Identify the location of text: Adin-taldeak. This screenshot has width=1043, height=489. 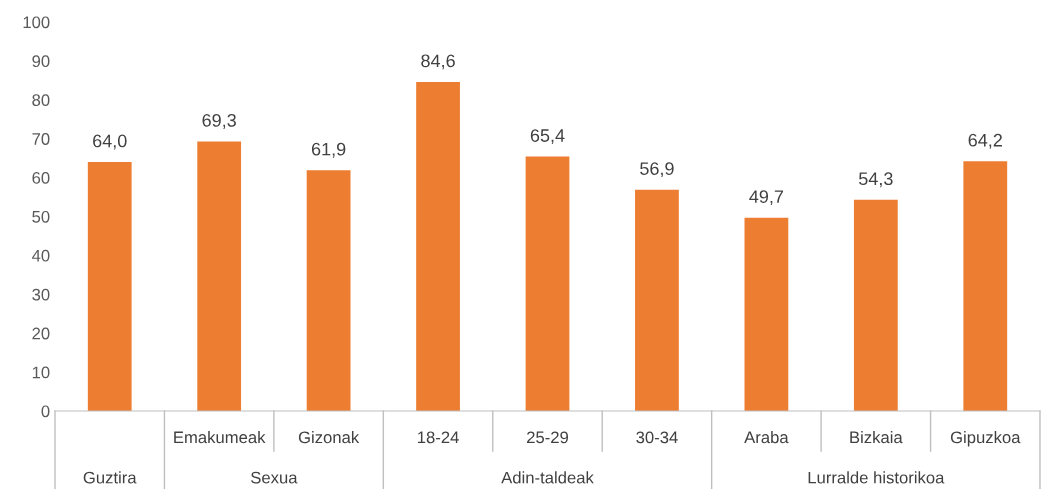
(547, 477).